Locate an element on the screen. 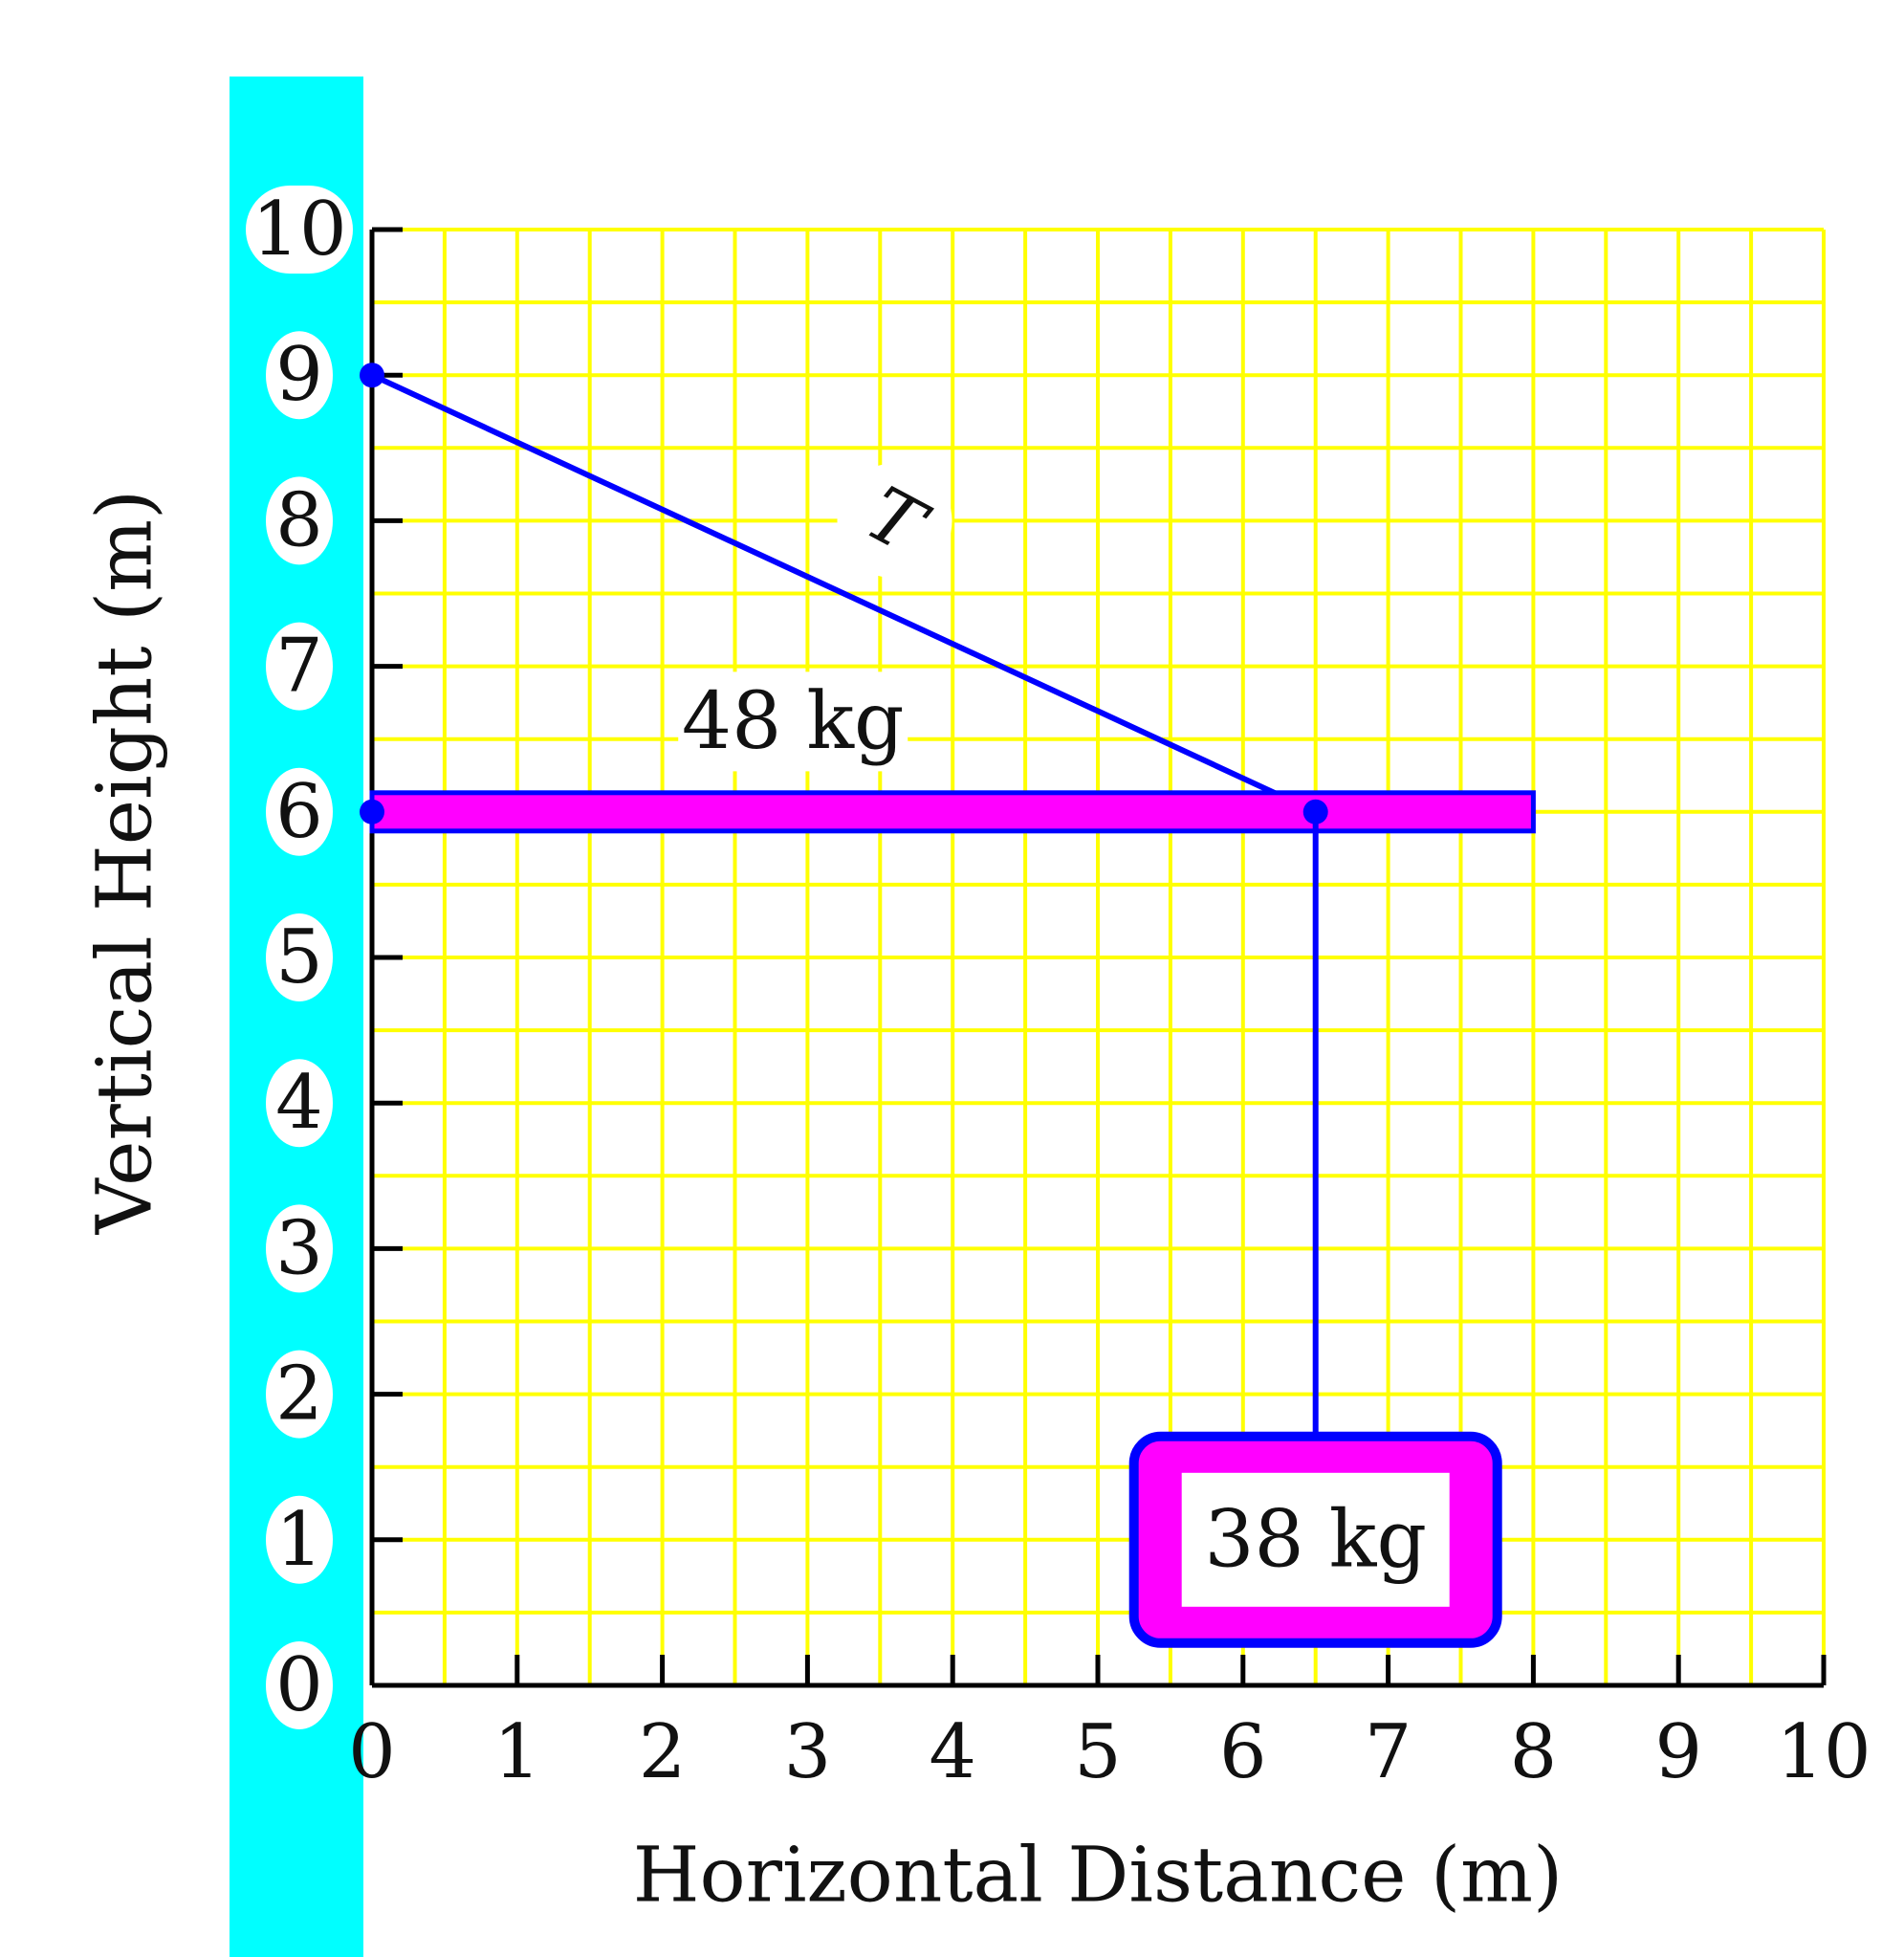  y-tick-label: 6 is located at coordinates (299, 812).